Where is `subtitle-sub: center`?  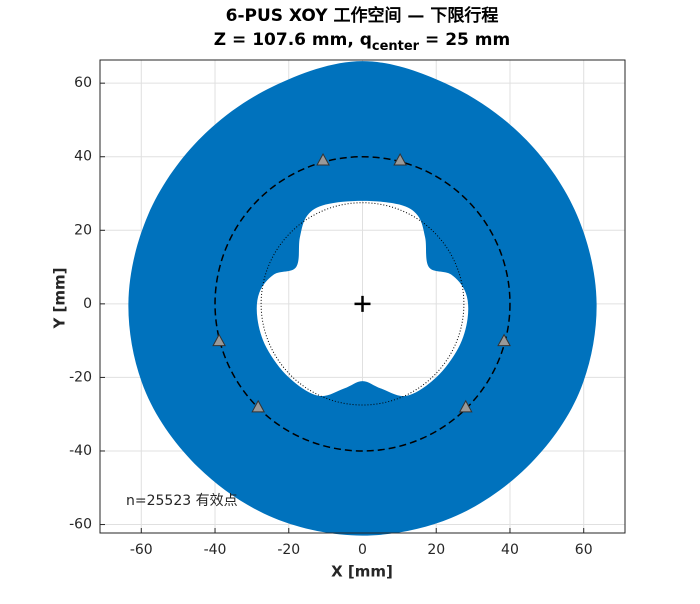
subtitle-sub: center is located at coordinates (396, 46).